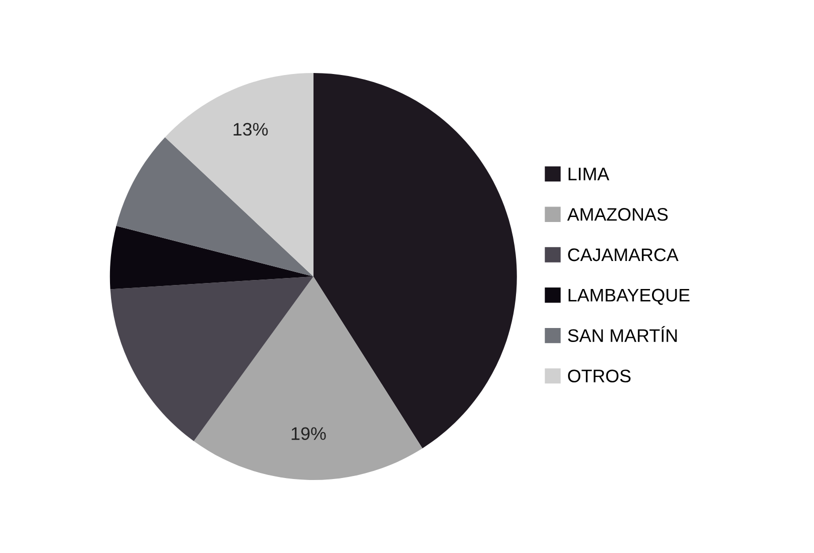  I want to click on data-label: 13%, so click(251, 129).